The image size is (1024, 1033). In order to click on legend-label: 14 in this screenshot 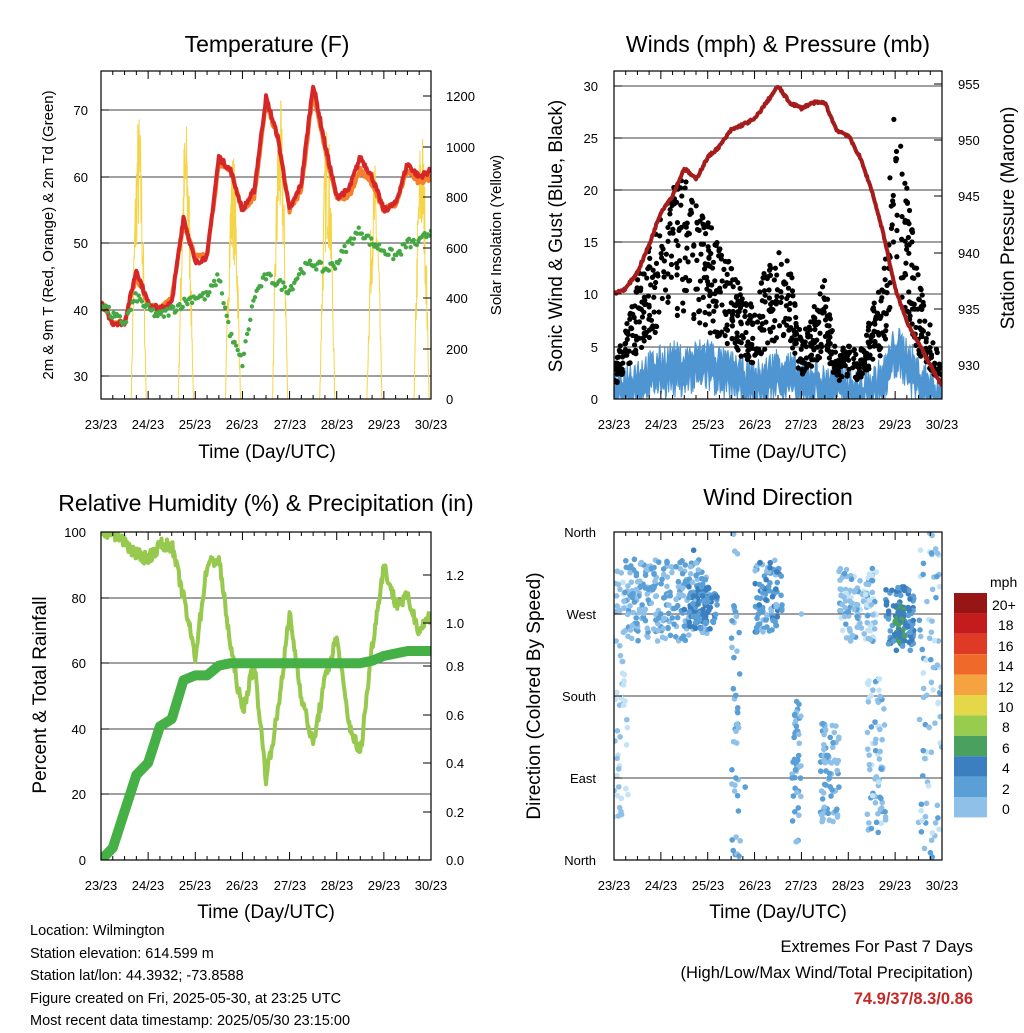, I will do `click(1006, 666)`.